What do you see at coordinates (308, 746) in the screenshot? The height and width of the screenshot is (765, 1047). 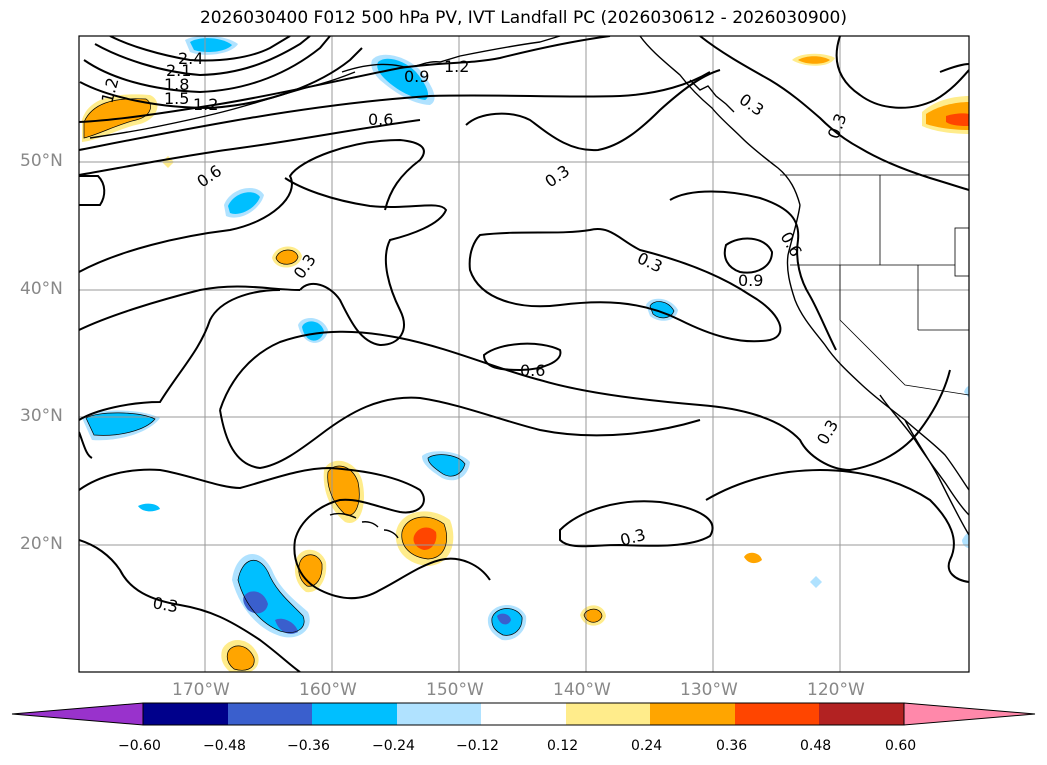 I see `colorbar-tick: −0.36` at bounding box center [308, 746].